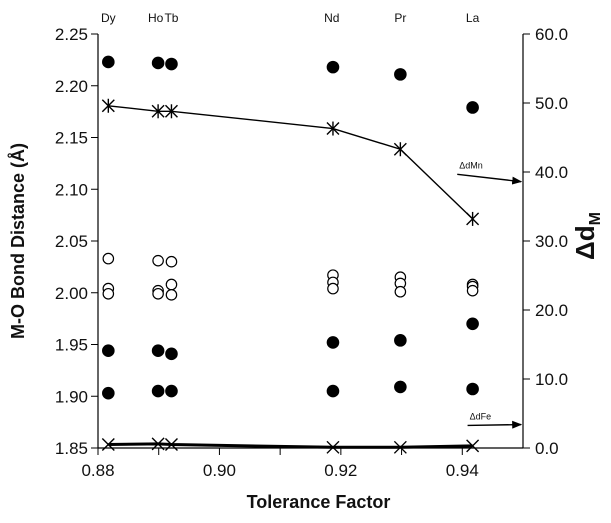 This screenshot has height=523, width=611. What do you see at coordinates (71, 396) in the screenshot?
I see `y-tick-label: 1.90` at bounding box center [71, 396].